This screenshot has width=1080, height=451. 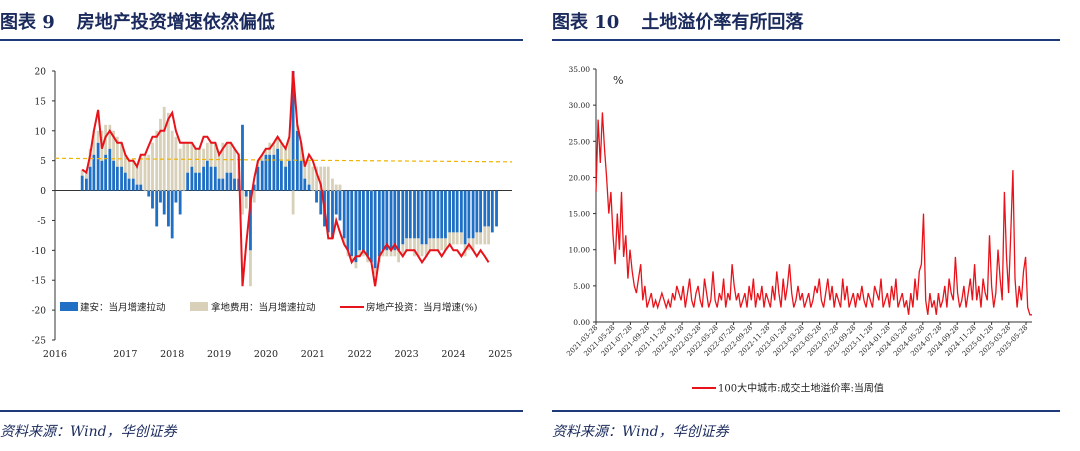 I want to click on unit-label: %, so click(x=618, y=80).